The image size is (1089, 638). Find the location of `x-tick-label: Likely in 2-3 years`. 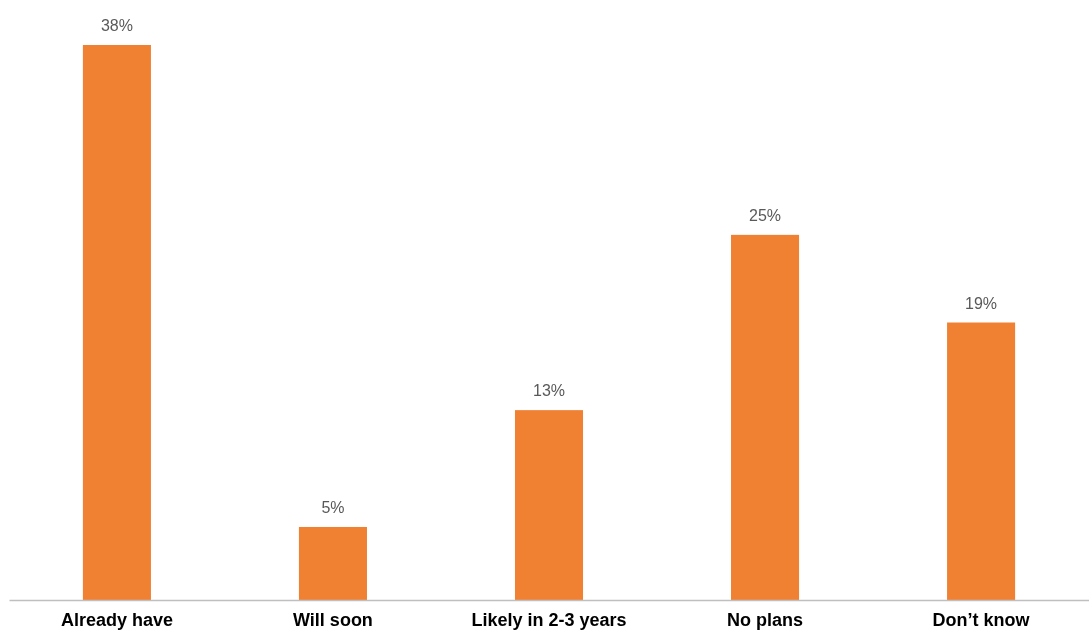

x-tick-label: Likely in 2-3 years is located at coordinates (549, 619).